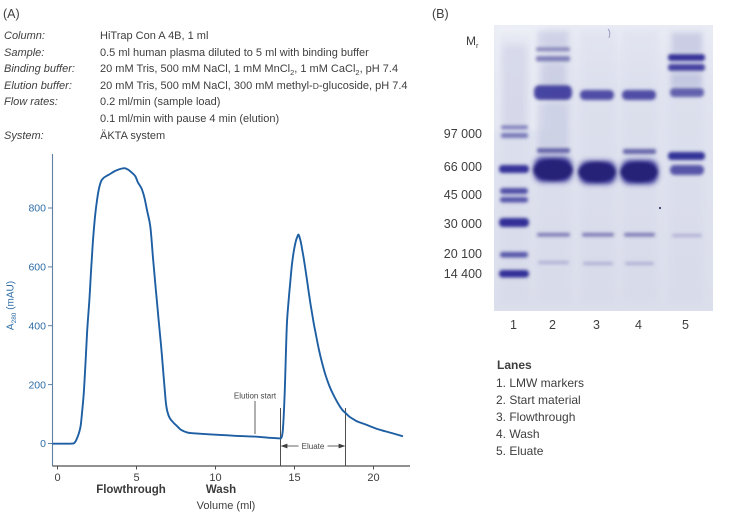 This screenshot has width=736, height=515. I want to click on svg-text: 200, so click(37, 385).